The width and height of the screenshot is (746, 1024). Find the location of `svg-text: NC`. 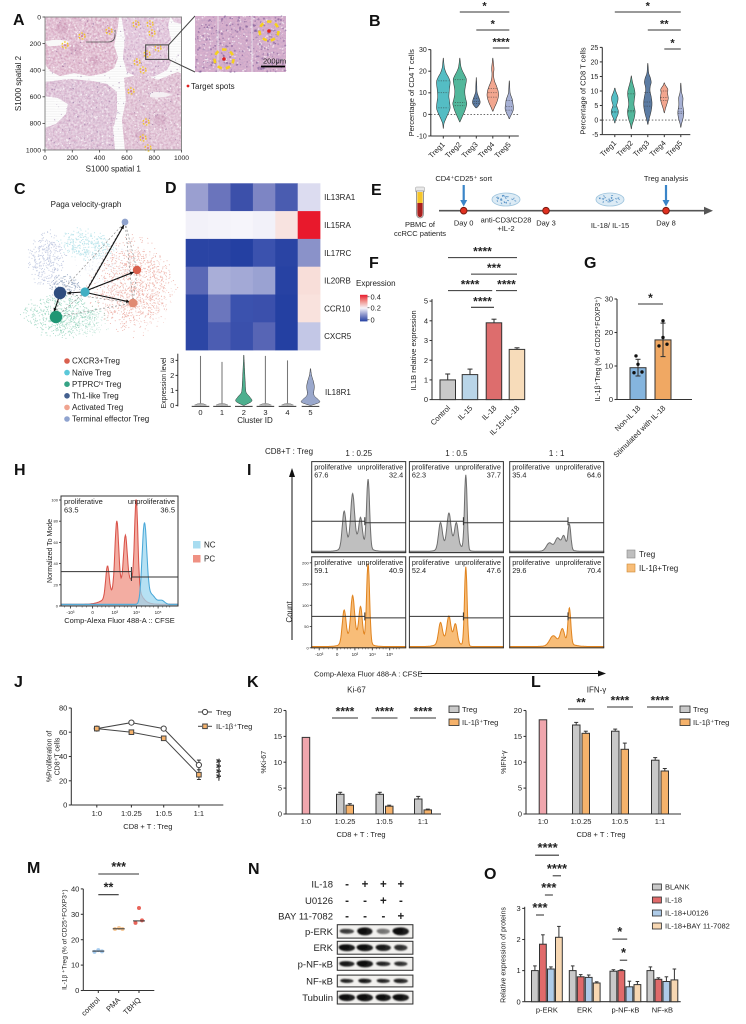

svg-text: NC is located at coordinates (210, 545).